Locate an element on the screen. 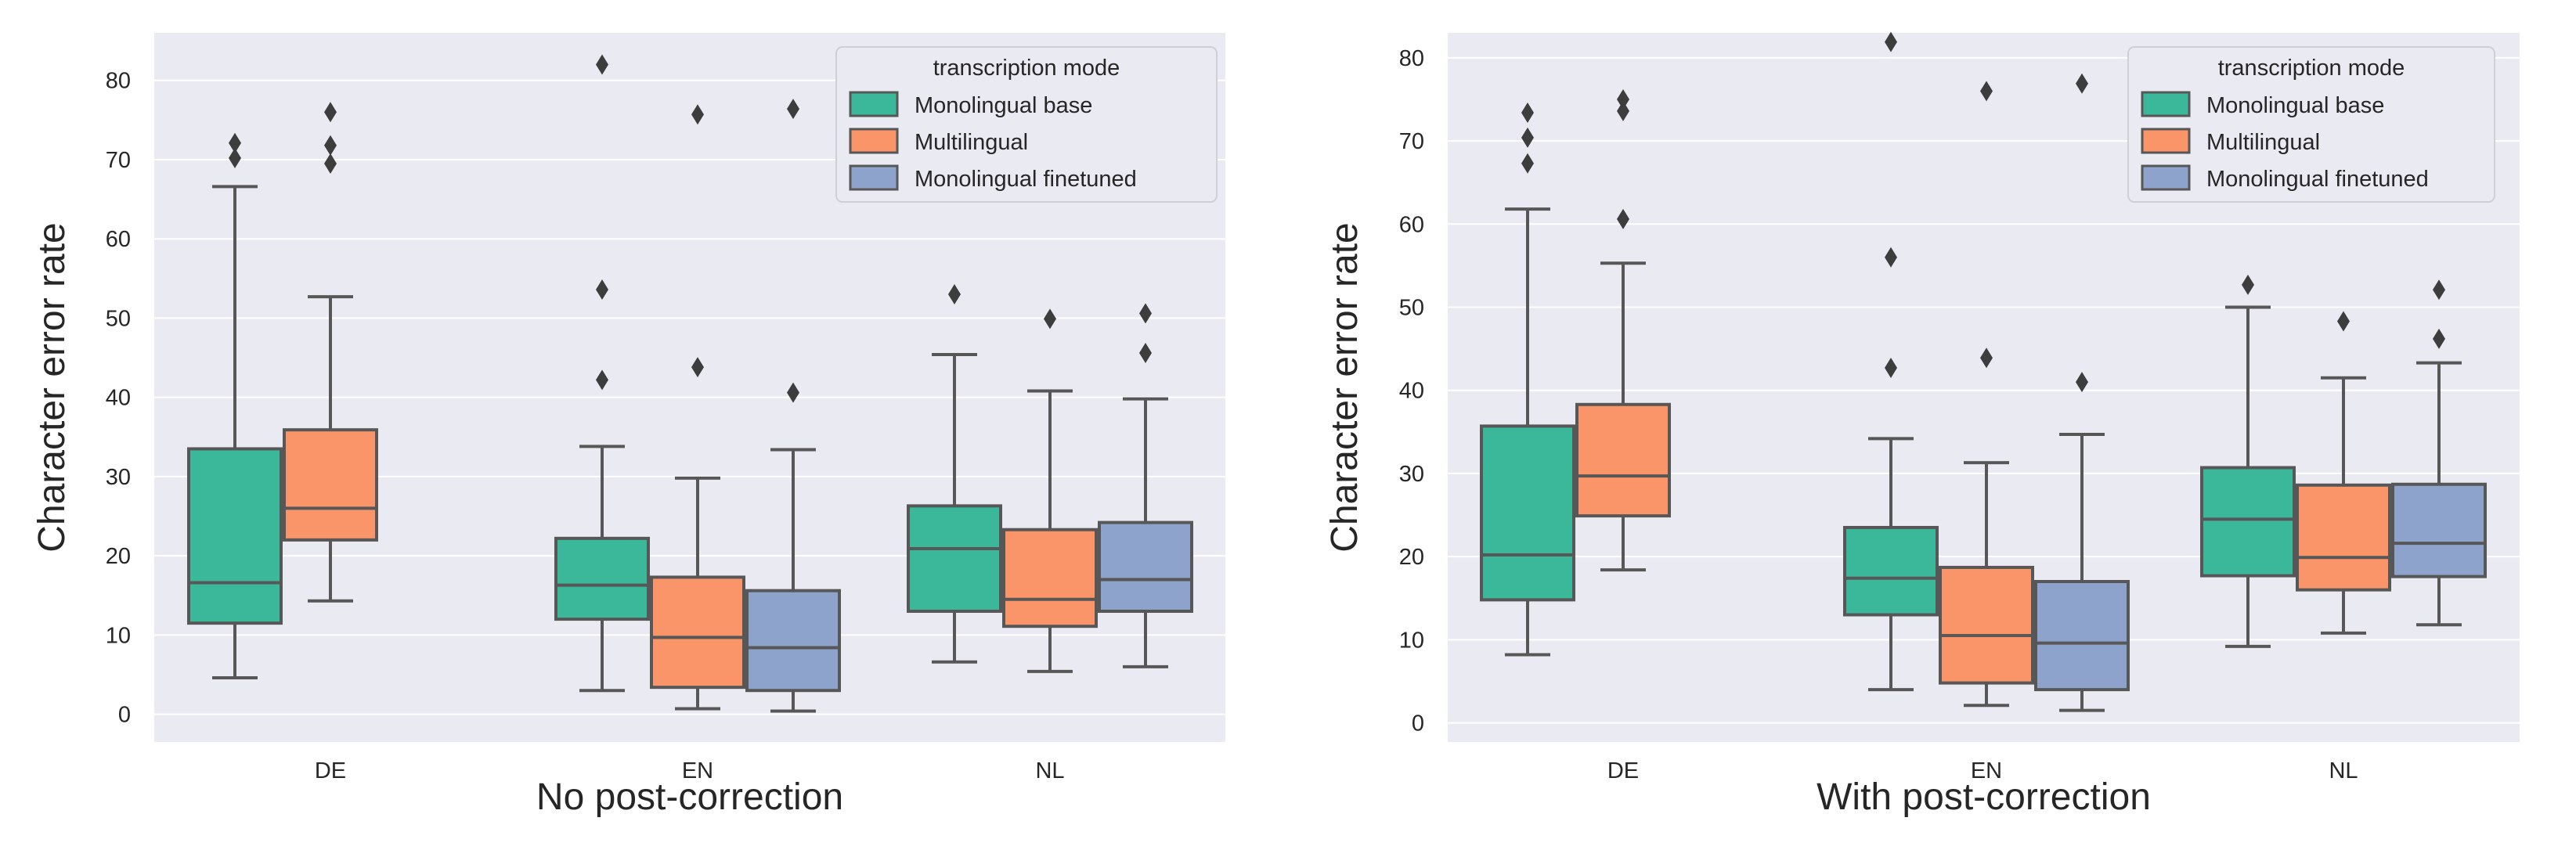 Image resolution: width=2576 pixels, height=868 pixels. x-tick-label: EN is located at coordinates (1986, 770).